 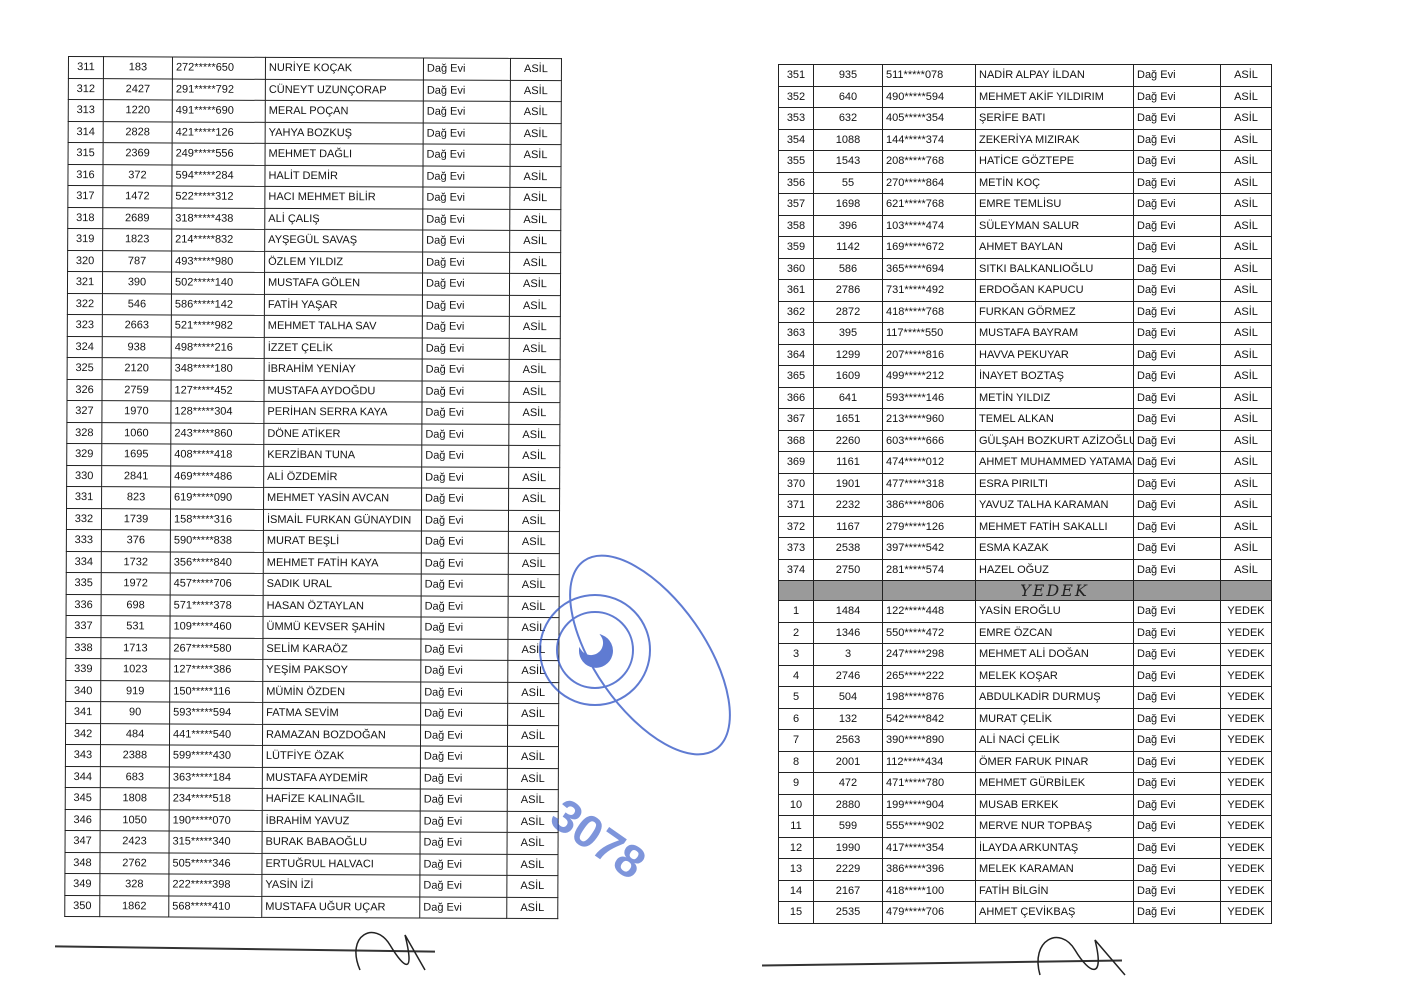 What do you see at coordinates (1054, 397) in the screenshot?
I see `full-name-cell: METİN YILDIZ` at bounding box center [1054, 397].